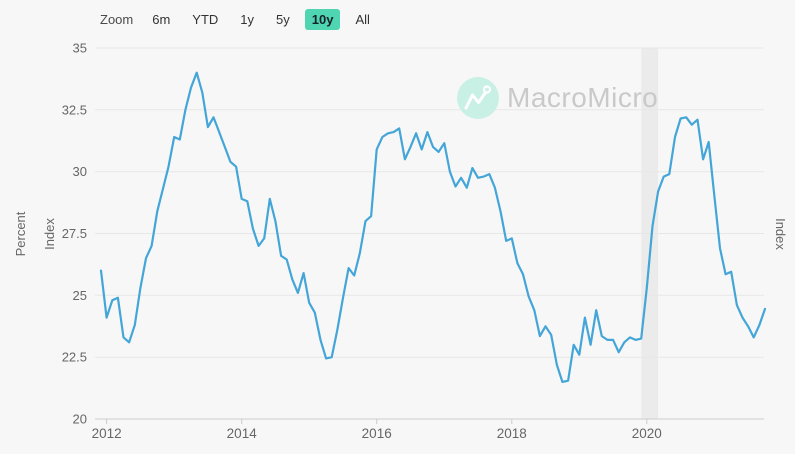 The image size is (795, 454). Describe the element at coordinates (377, 433) in the screenshot. I see `x-tick-label: 2016` at that location.